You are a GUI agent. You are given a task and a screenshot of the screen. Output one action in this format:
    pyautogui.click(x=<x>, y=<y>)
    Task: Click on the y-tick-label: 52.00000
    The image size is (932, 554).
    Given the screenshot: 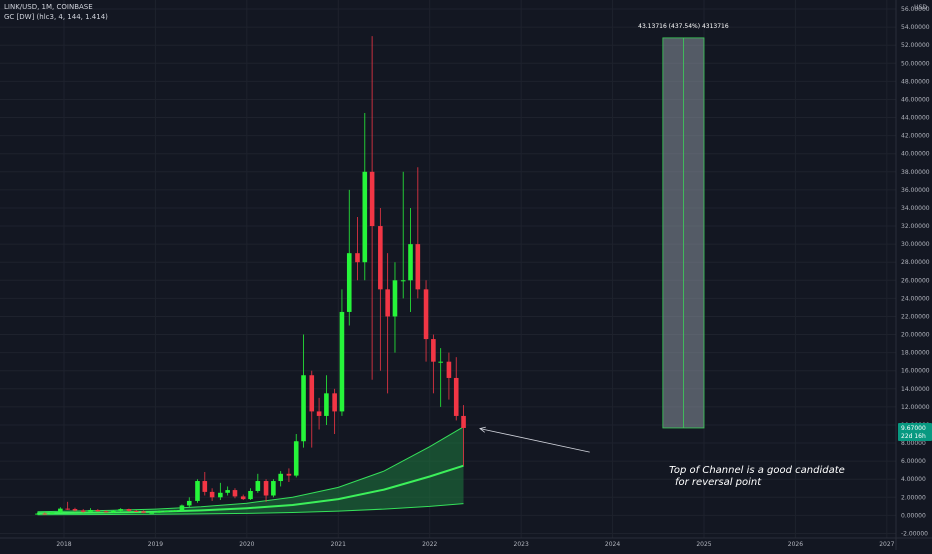 What is the action you would take?
    pyautogui.click(x=915, y=45)
    